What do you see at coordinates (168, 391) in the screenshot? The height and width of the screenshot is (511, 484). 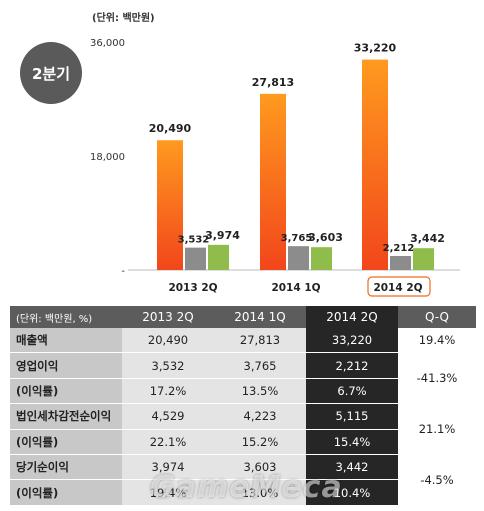 I see `cell: 17.2%` at bounding box center [168, 391].